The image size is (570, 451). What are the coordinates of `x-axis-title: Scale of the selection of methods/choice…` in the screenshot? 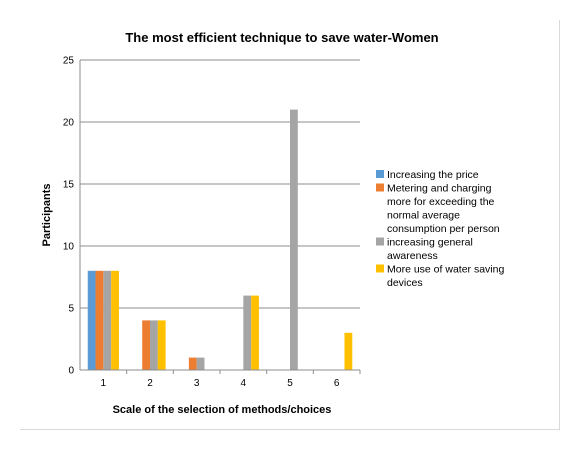 It's located at (222, 410).